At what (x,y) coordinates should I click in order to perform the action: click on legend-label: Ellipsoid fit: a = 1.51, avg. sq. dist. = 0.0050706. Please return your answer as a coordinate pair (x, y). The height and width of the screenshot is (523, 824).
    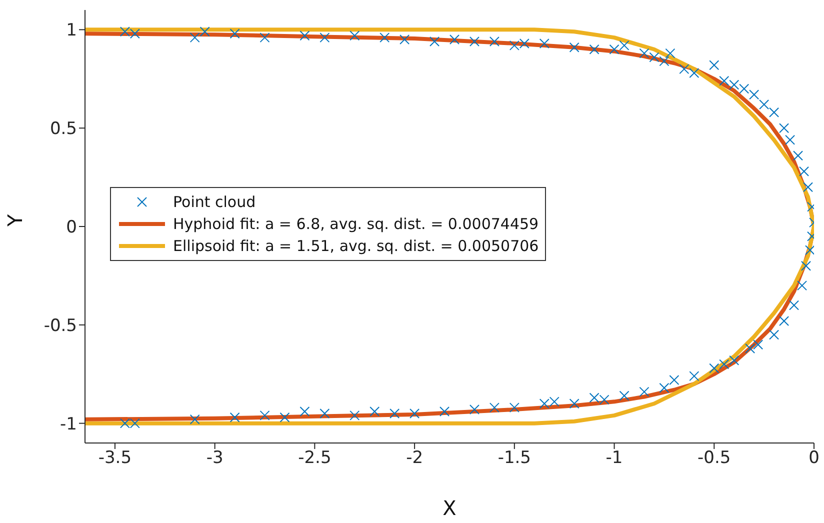
    Looking at the image, I should click on (356, 246).